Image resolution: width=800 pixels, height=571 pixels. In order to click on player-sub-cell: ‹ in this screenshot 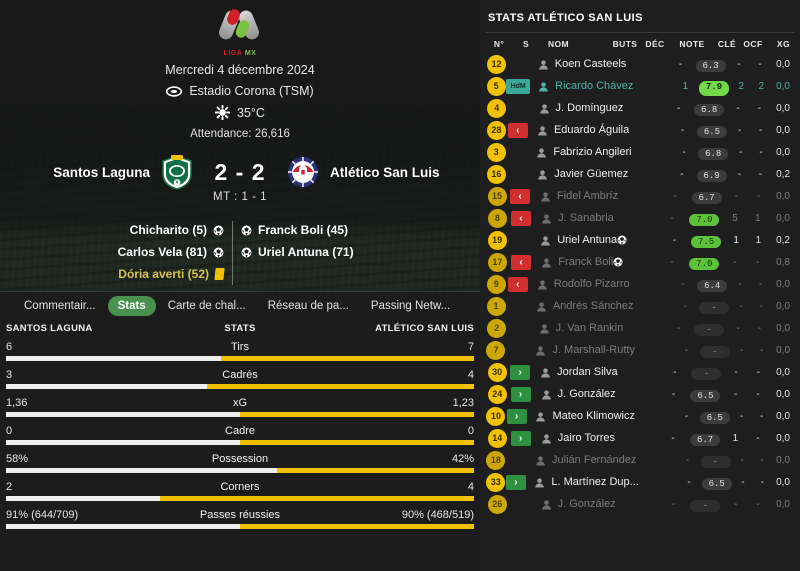, I will do `click(521, 262)`.